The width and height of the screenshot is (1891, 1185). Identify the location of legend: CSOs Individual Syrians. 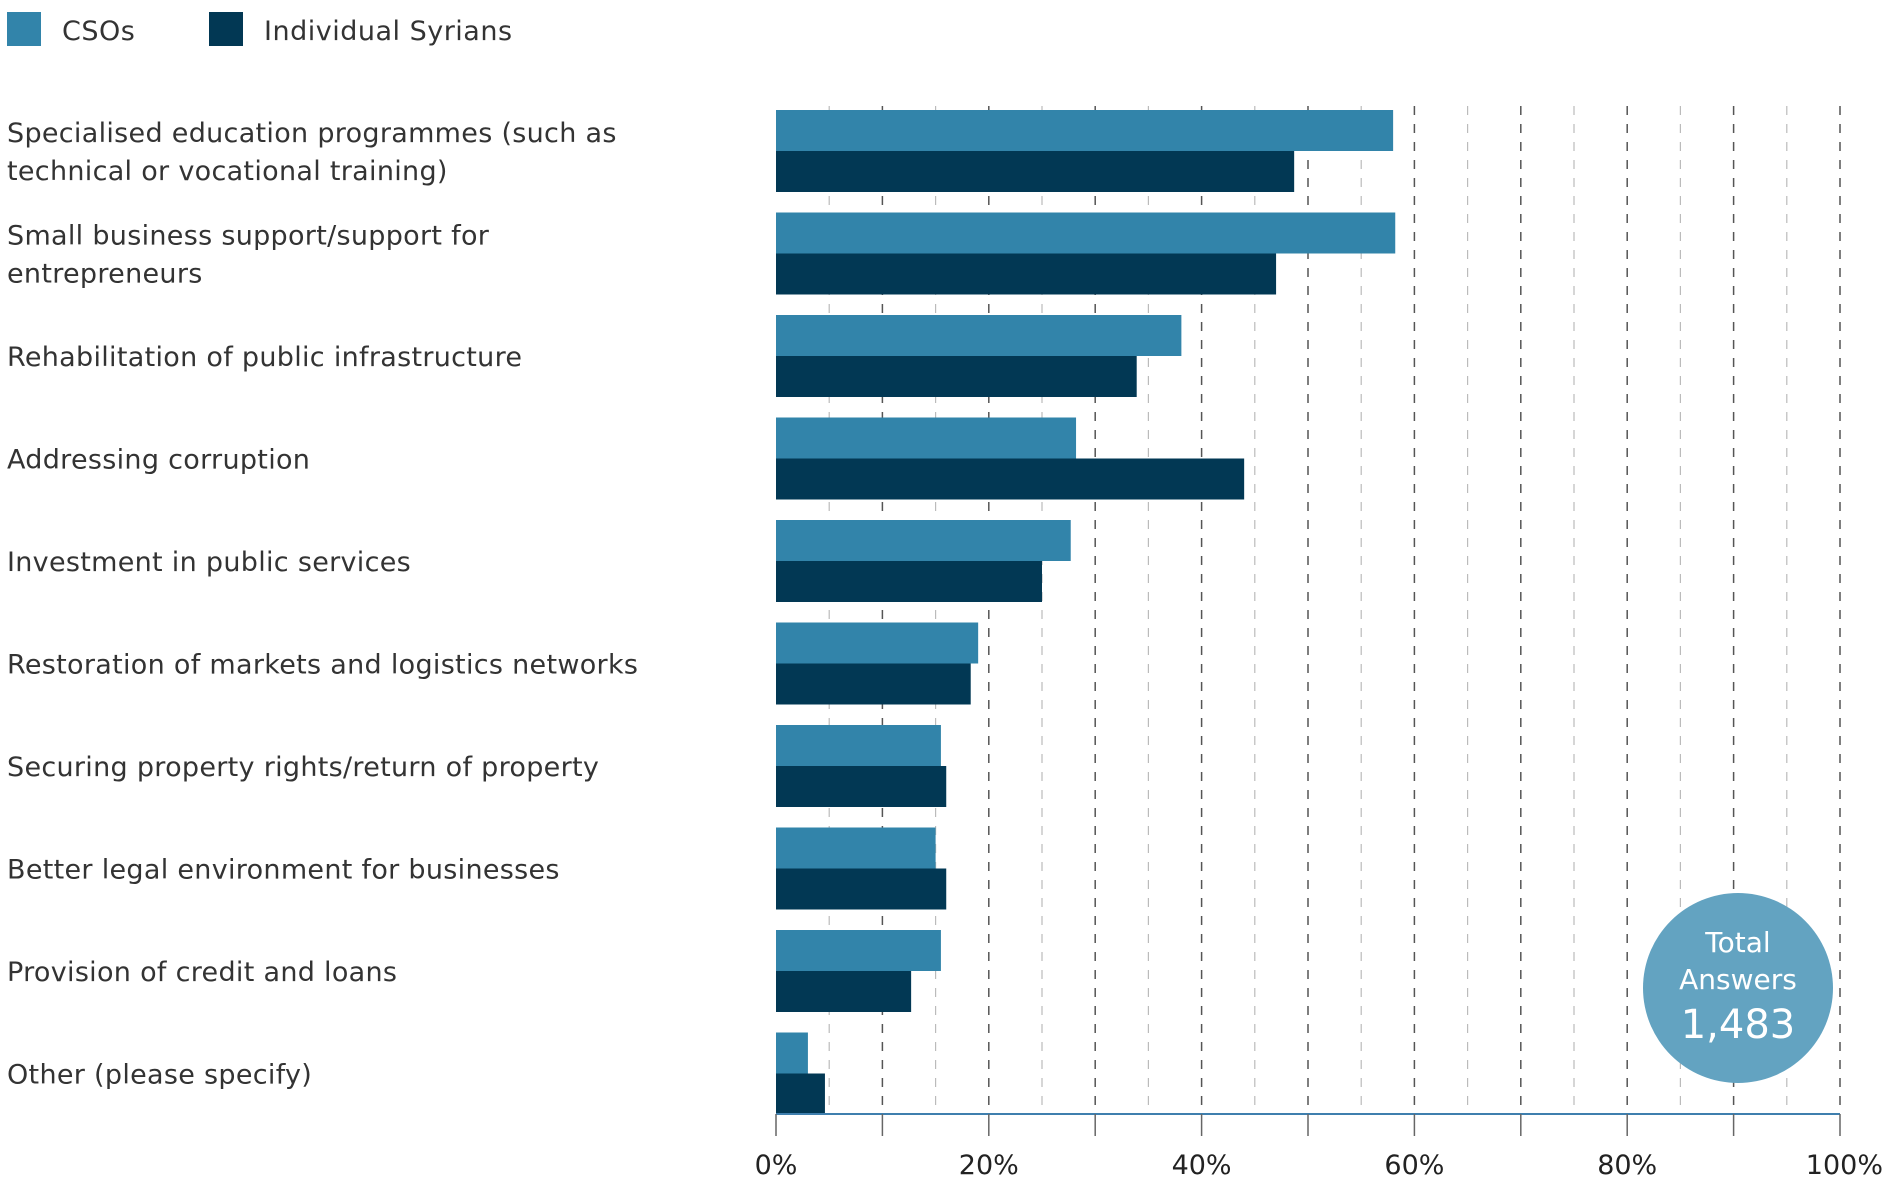
(260, 29).